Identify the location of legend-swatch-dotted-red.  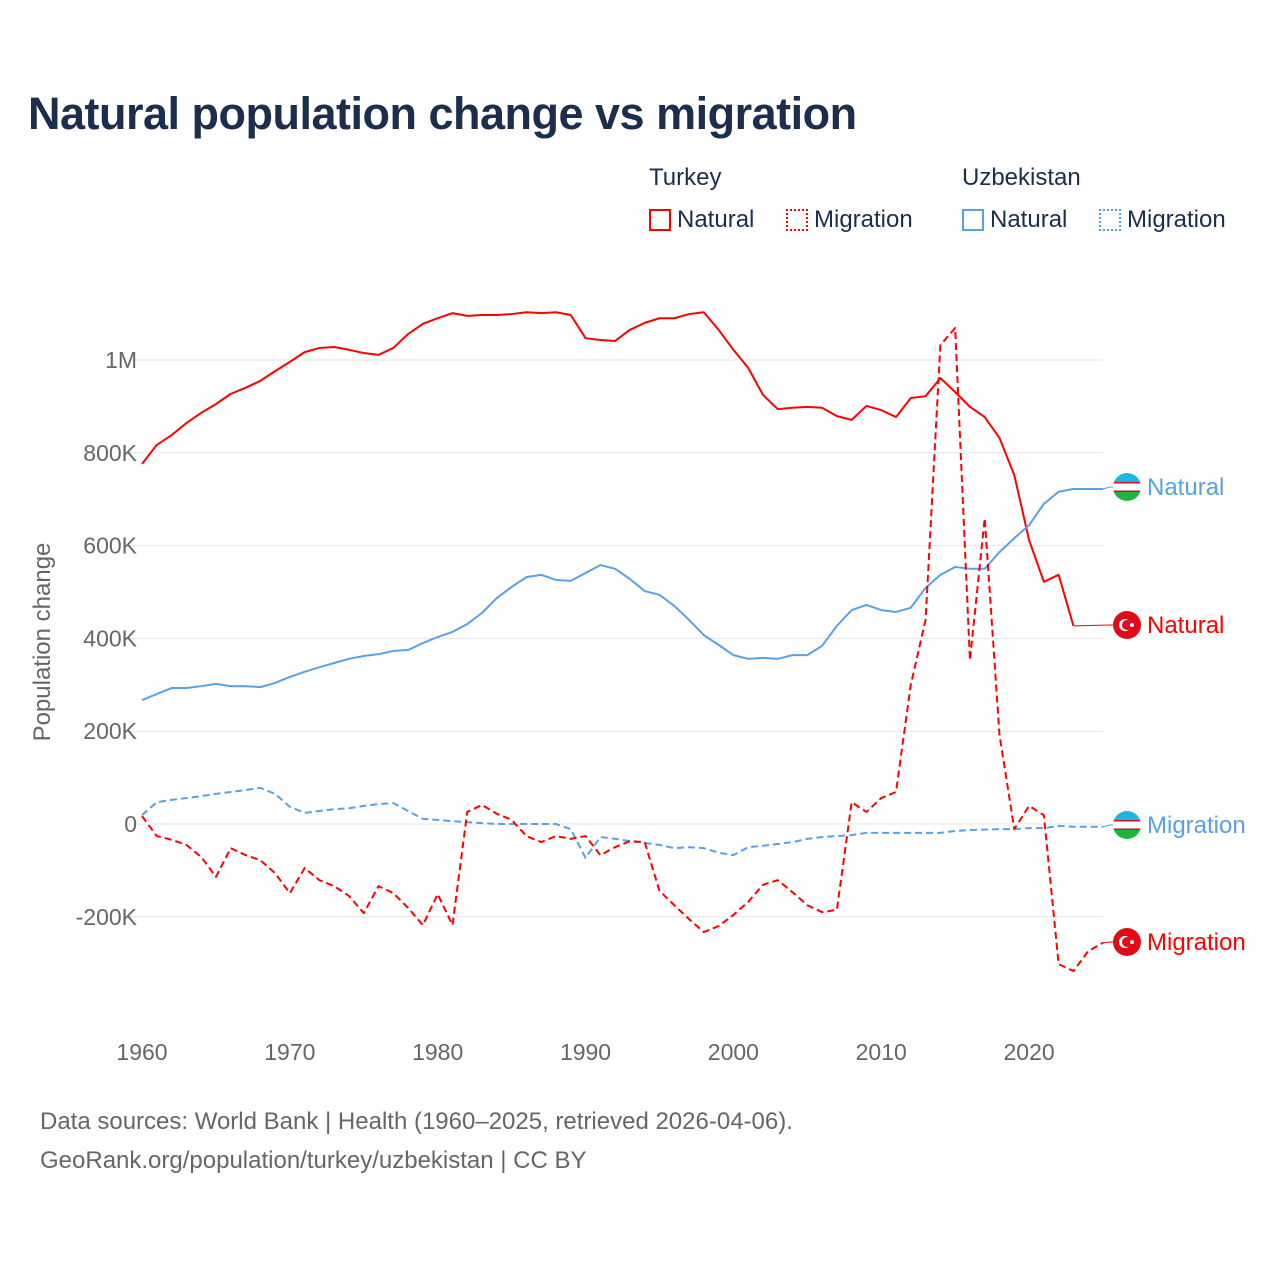
(797, 220).